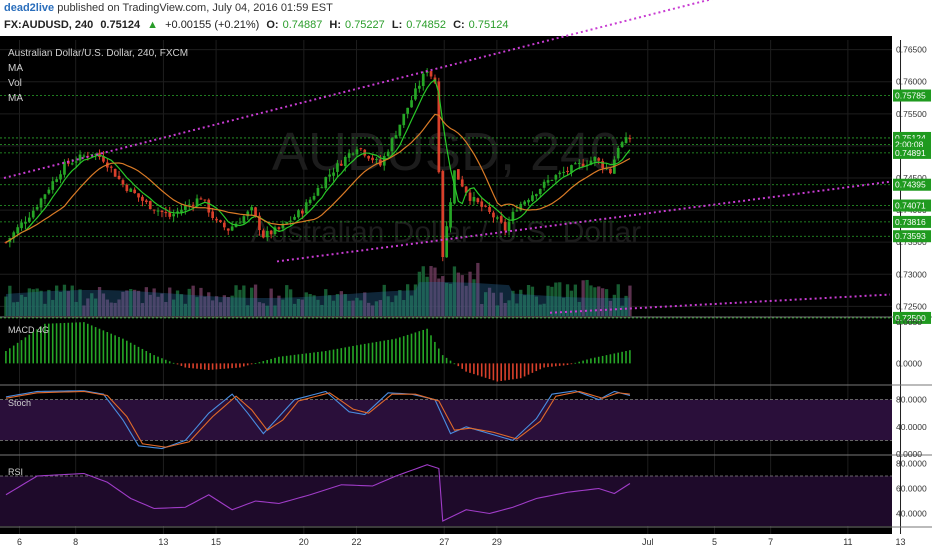 The height and width of the screenshot is (550, 932). I want to click on ma-label-2: MA, so click(15, 98).